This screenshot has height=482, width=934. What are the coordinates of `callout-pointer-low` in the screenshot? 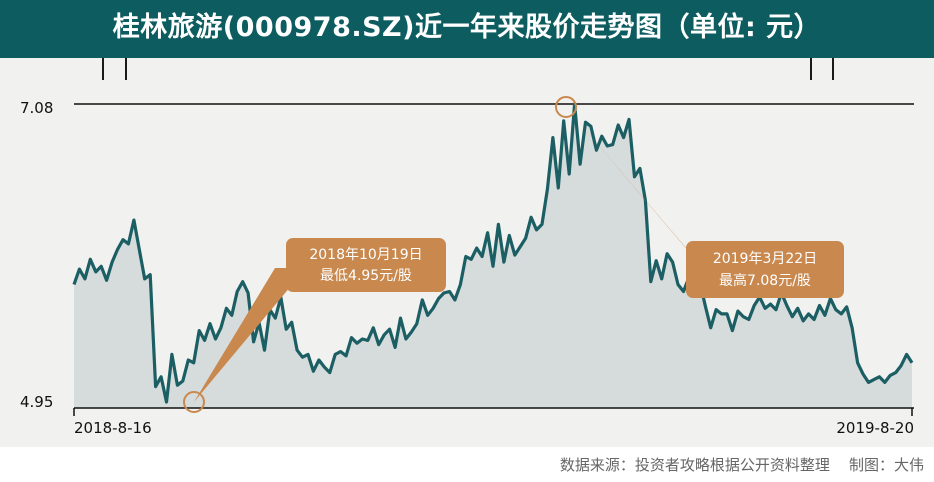 It's located at (250, 335).